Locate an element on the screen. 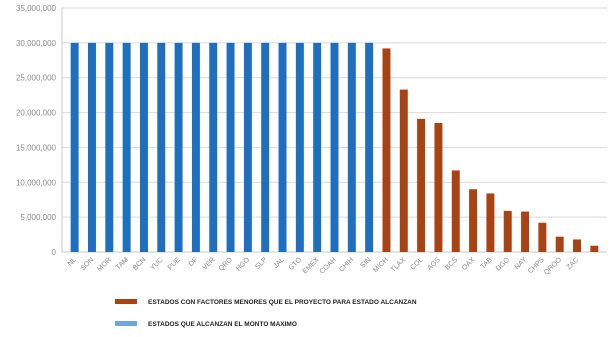  x-tick-label: ZAC is located at coordinates (573, 263).